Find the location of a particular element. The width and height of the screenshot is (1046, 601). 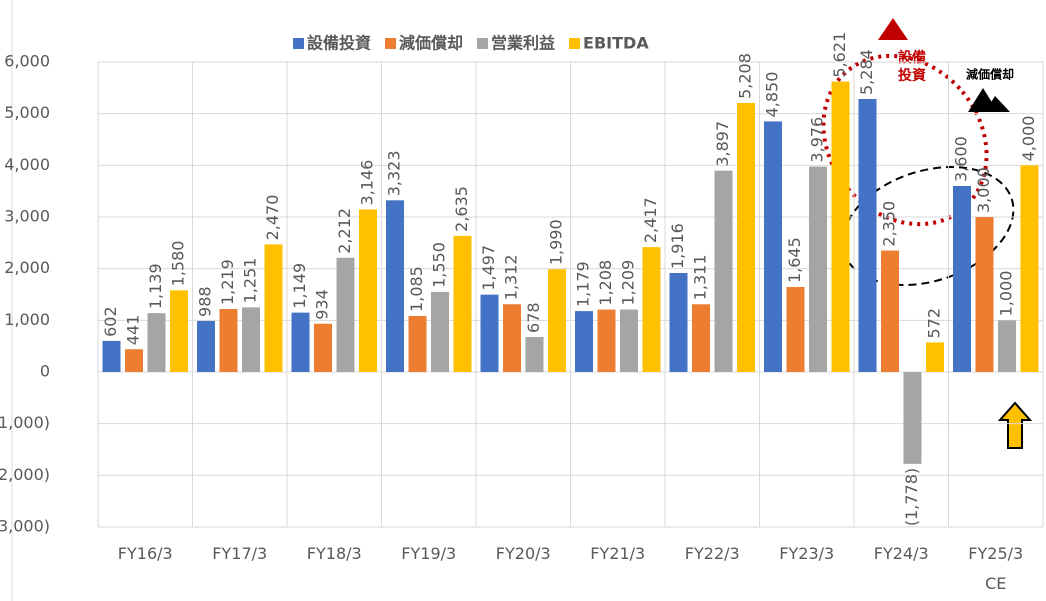

x-tick-label: FY24/3 is located at coordinates (901, 553).